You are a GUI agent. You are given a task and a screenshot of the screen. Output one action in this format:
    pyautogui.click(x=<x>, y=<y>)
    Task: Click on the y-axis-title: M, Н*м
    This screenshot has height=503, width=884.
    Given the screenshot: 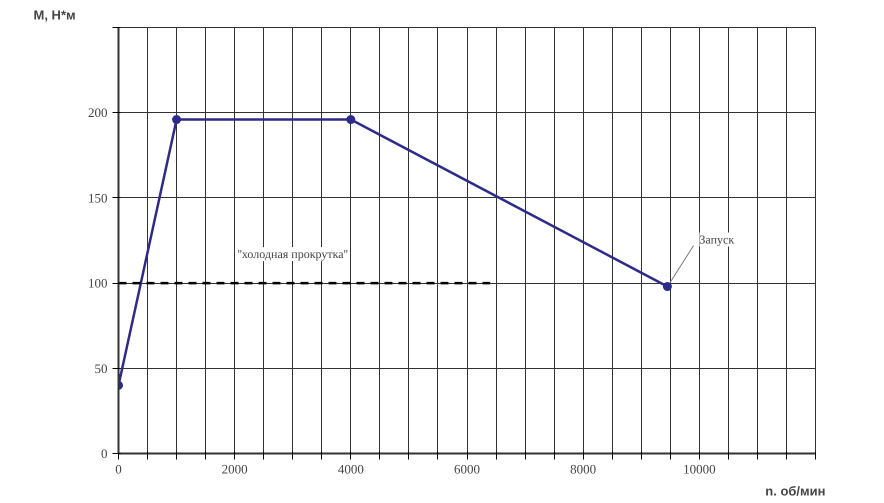 What is the action you would take?
    pyautogui.click(x=55, y=15)
    